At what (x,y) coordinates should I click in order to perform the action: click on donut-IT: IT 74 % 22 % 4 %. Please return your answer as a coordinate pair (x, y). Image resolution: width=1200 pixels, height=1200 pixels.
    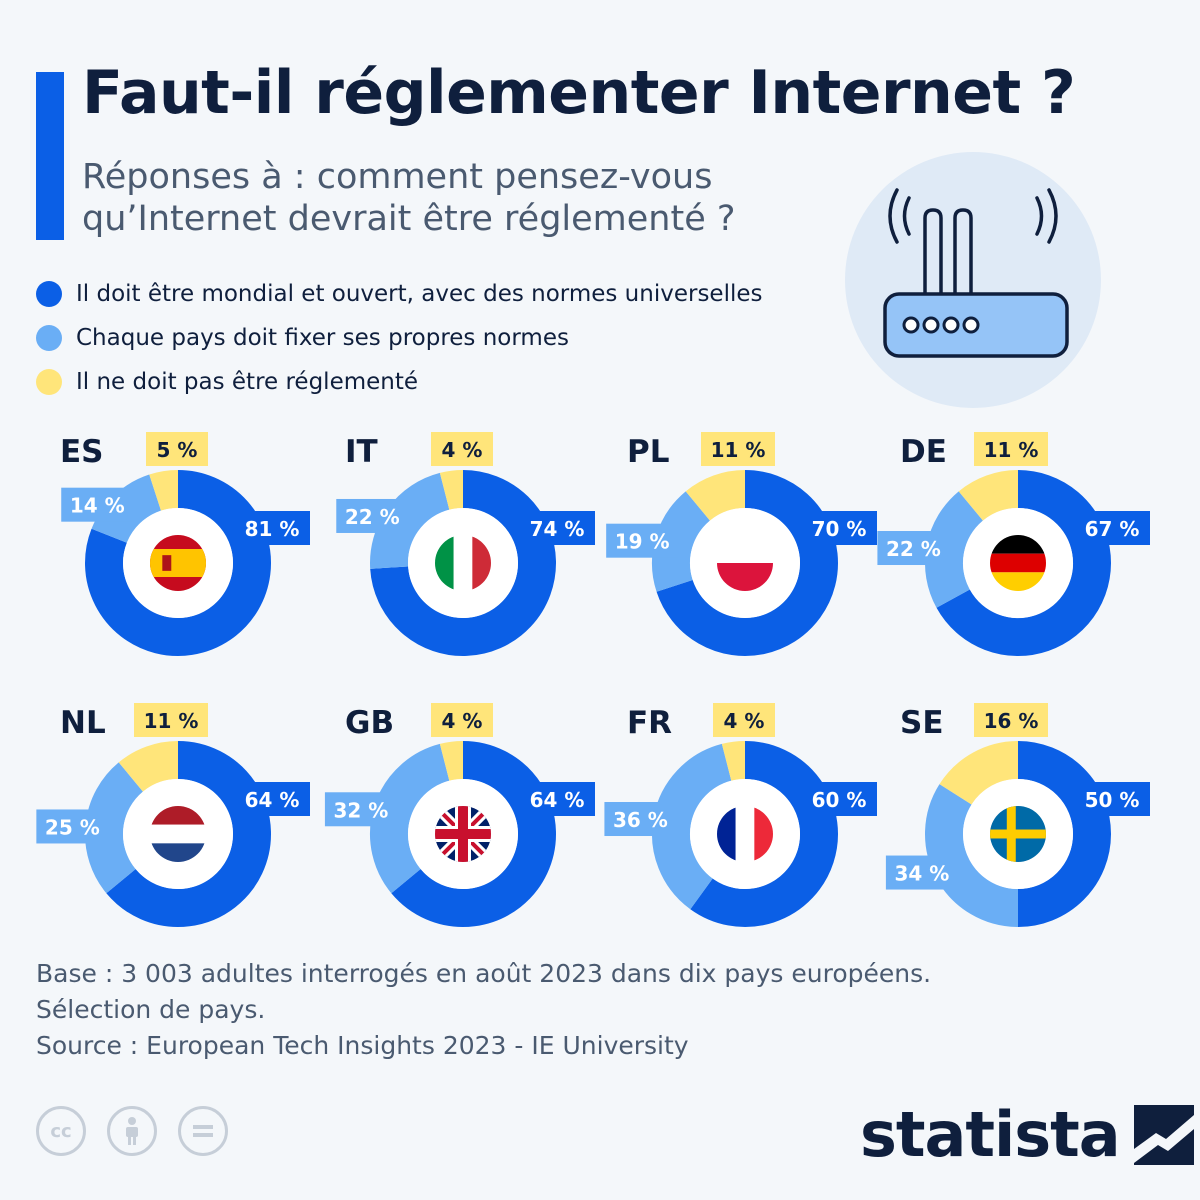
    Looking at the image, I should click on (455, 567).